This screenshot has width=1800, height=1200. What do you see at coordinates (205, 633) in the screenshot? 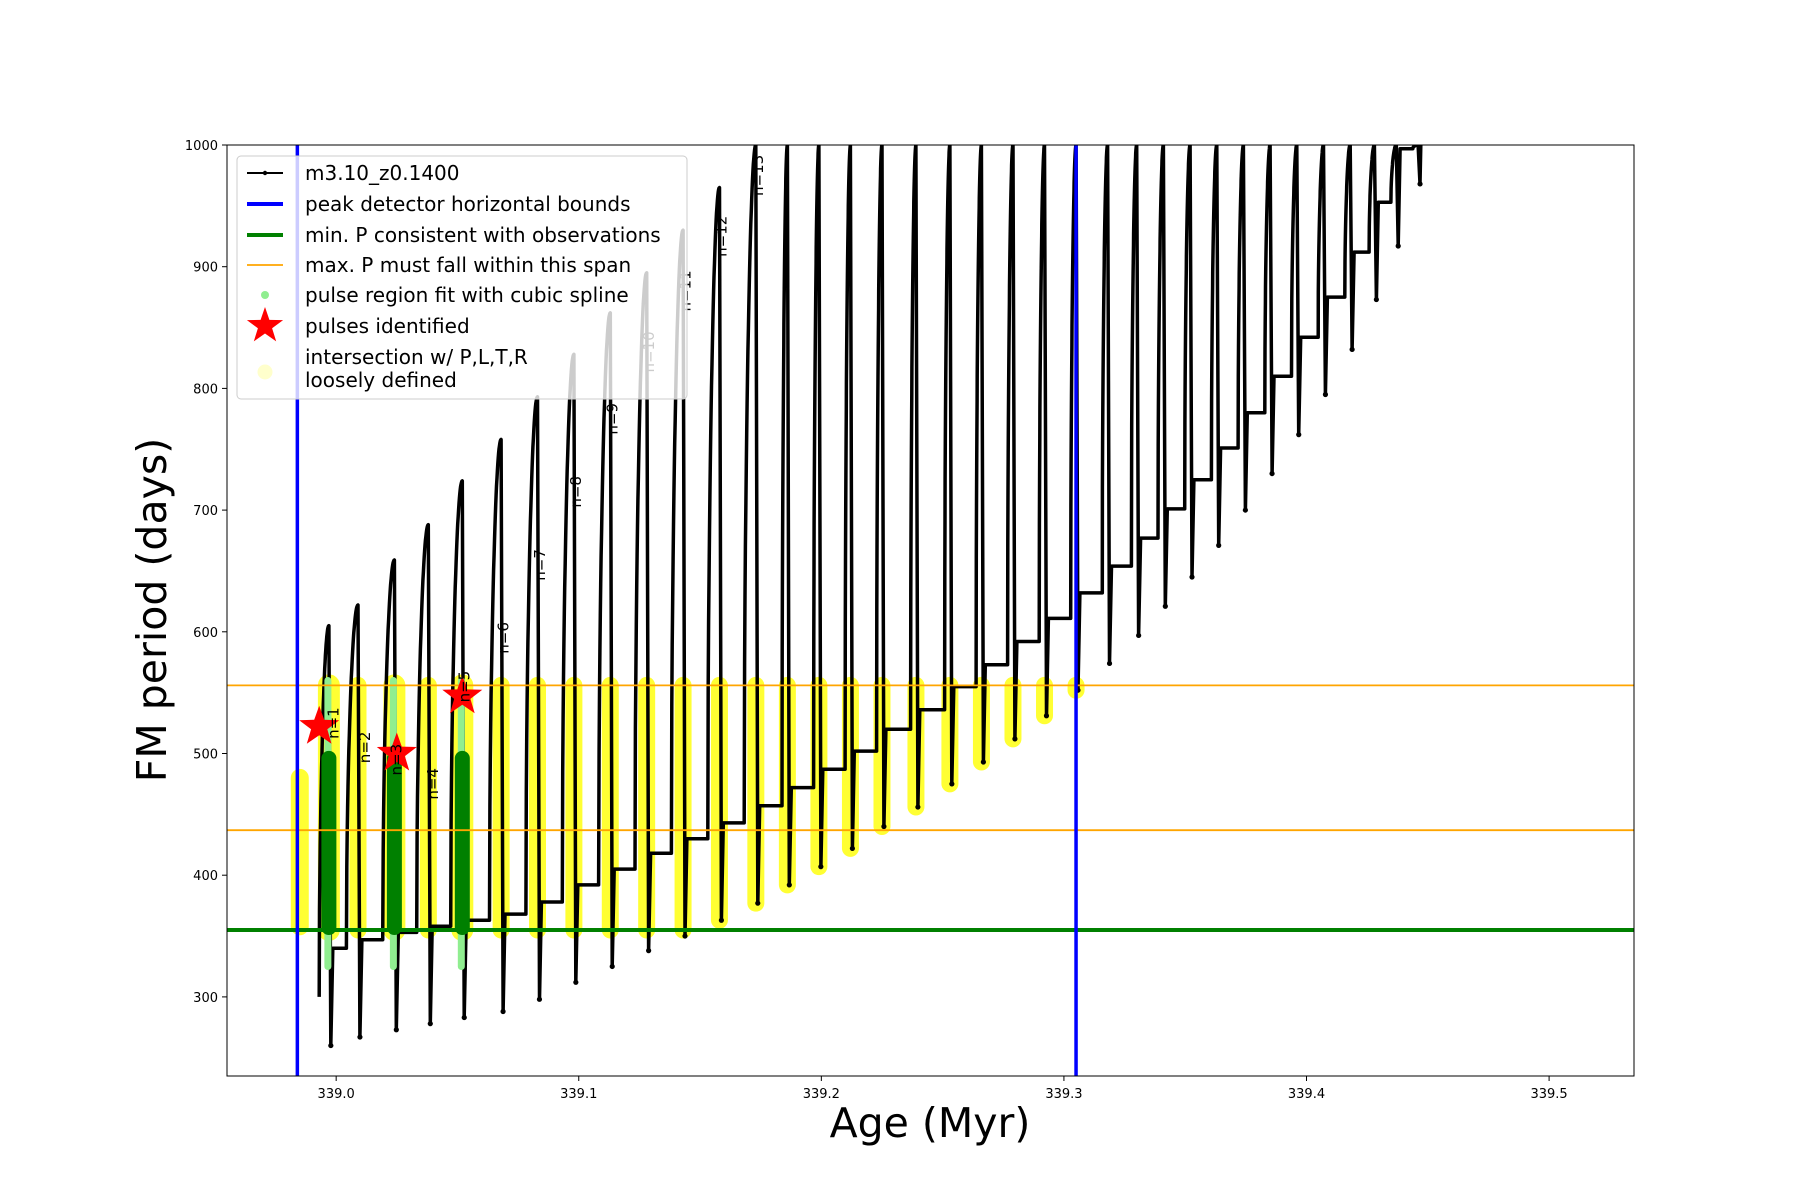
I see `y-tick-label-4: 600` at bounding box center [205, 633].